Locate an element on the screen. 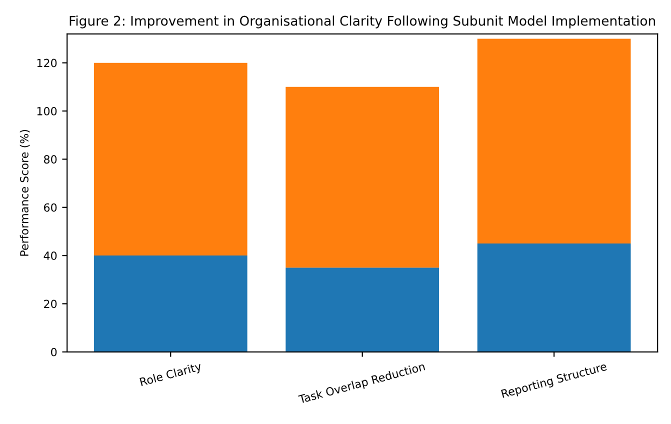  y-tick-label: 80 is located at coordinates (50, 159).